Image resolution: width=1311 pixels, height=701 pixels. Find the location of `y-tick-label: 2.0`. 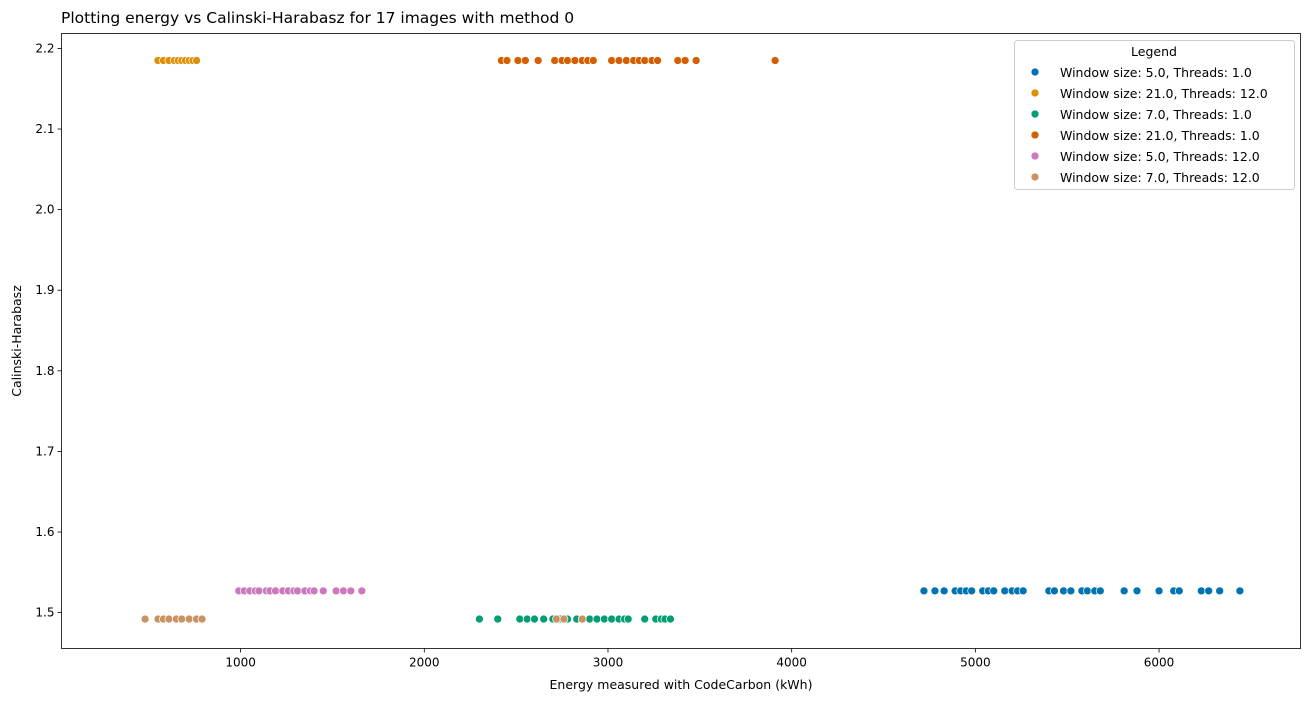

y-tick-label: 2.0 is located at coordinates (44, 210).